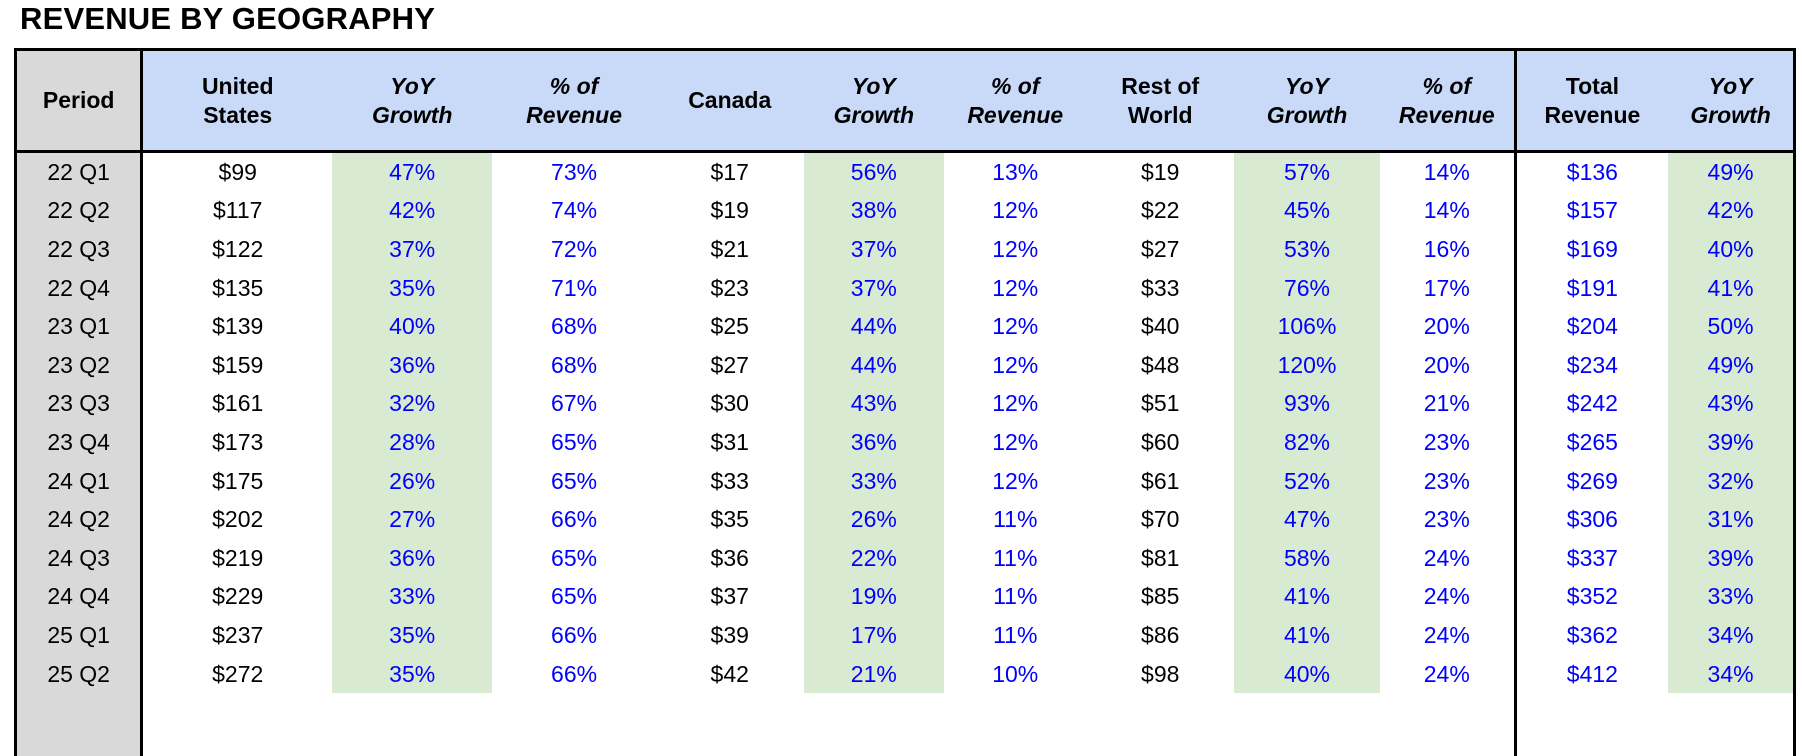  What do you see at coordinates (237, 326) in the screenshot?
I see `us-revenue-cell: $139` at bounding box center [237, 326].